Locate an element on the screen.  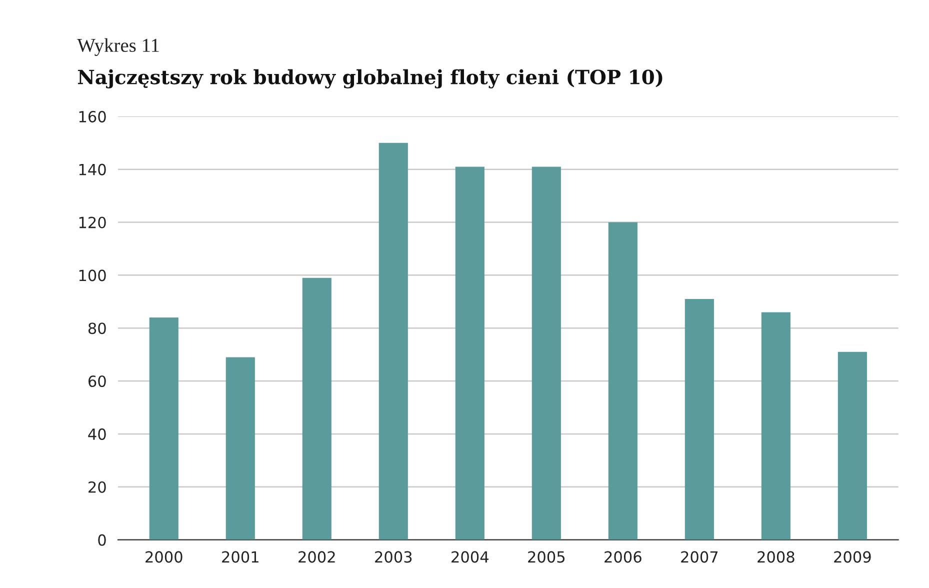
chart-title: Najczęstszy rok budowy globalnej floty cieni (TOP 10) is located at coordinates (370, 78).